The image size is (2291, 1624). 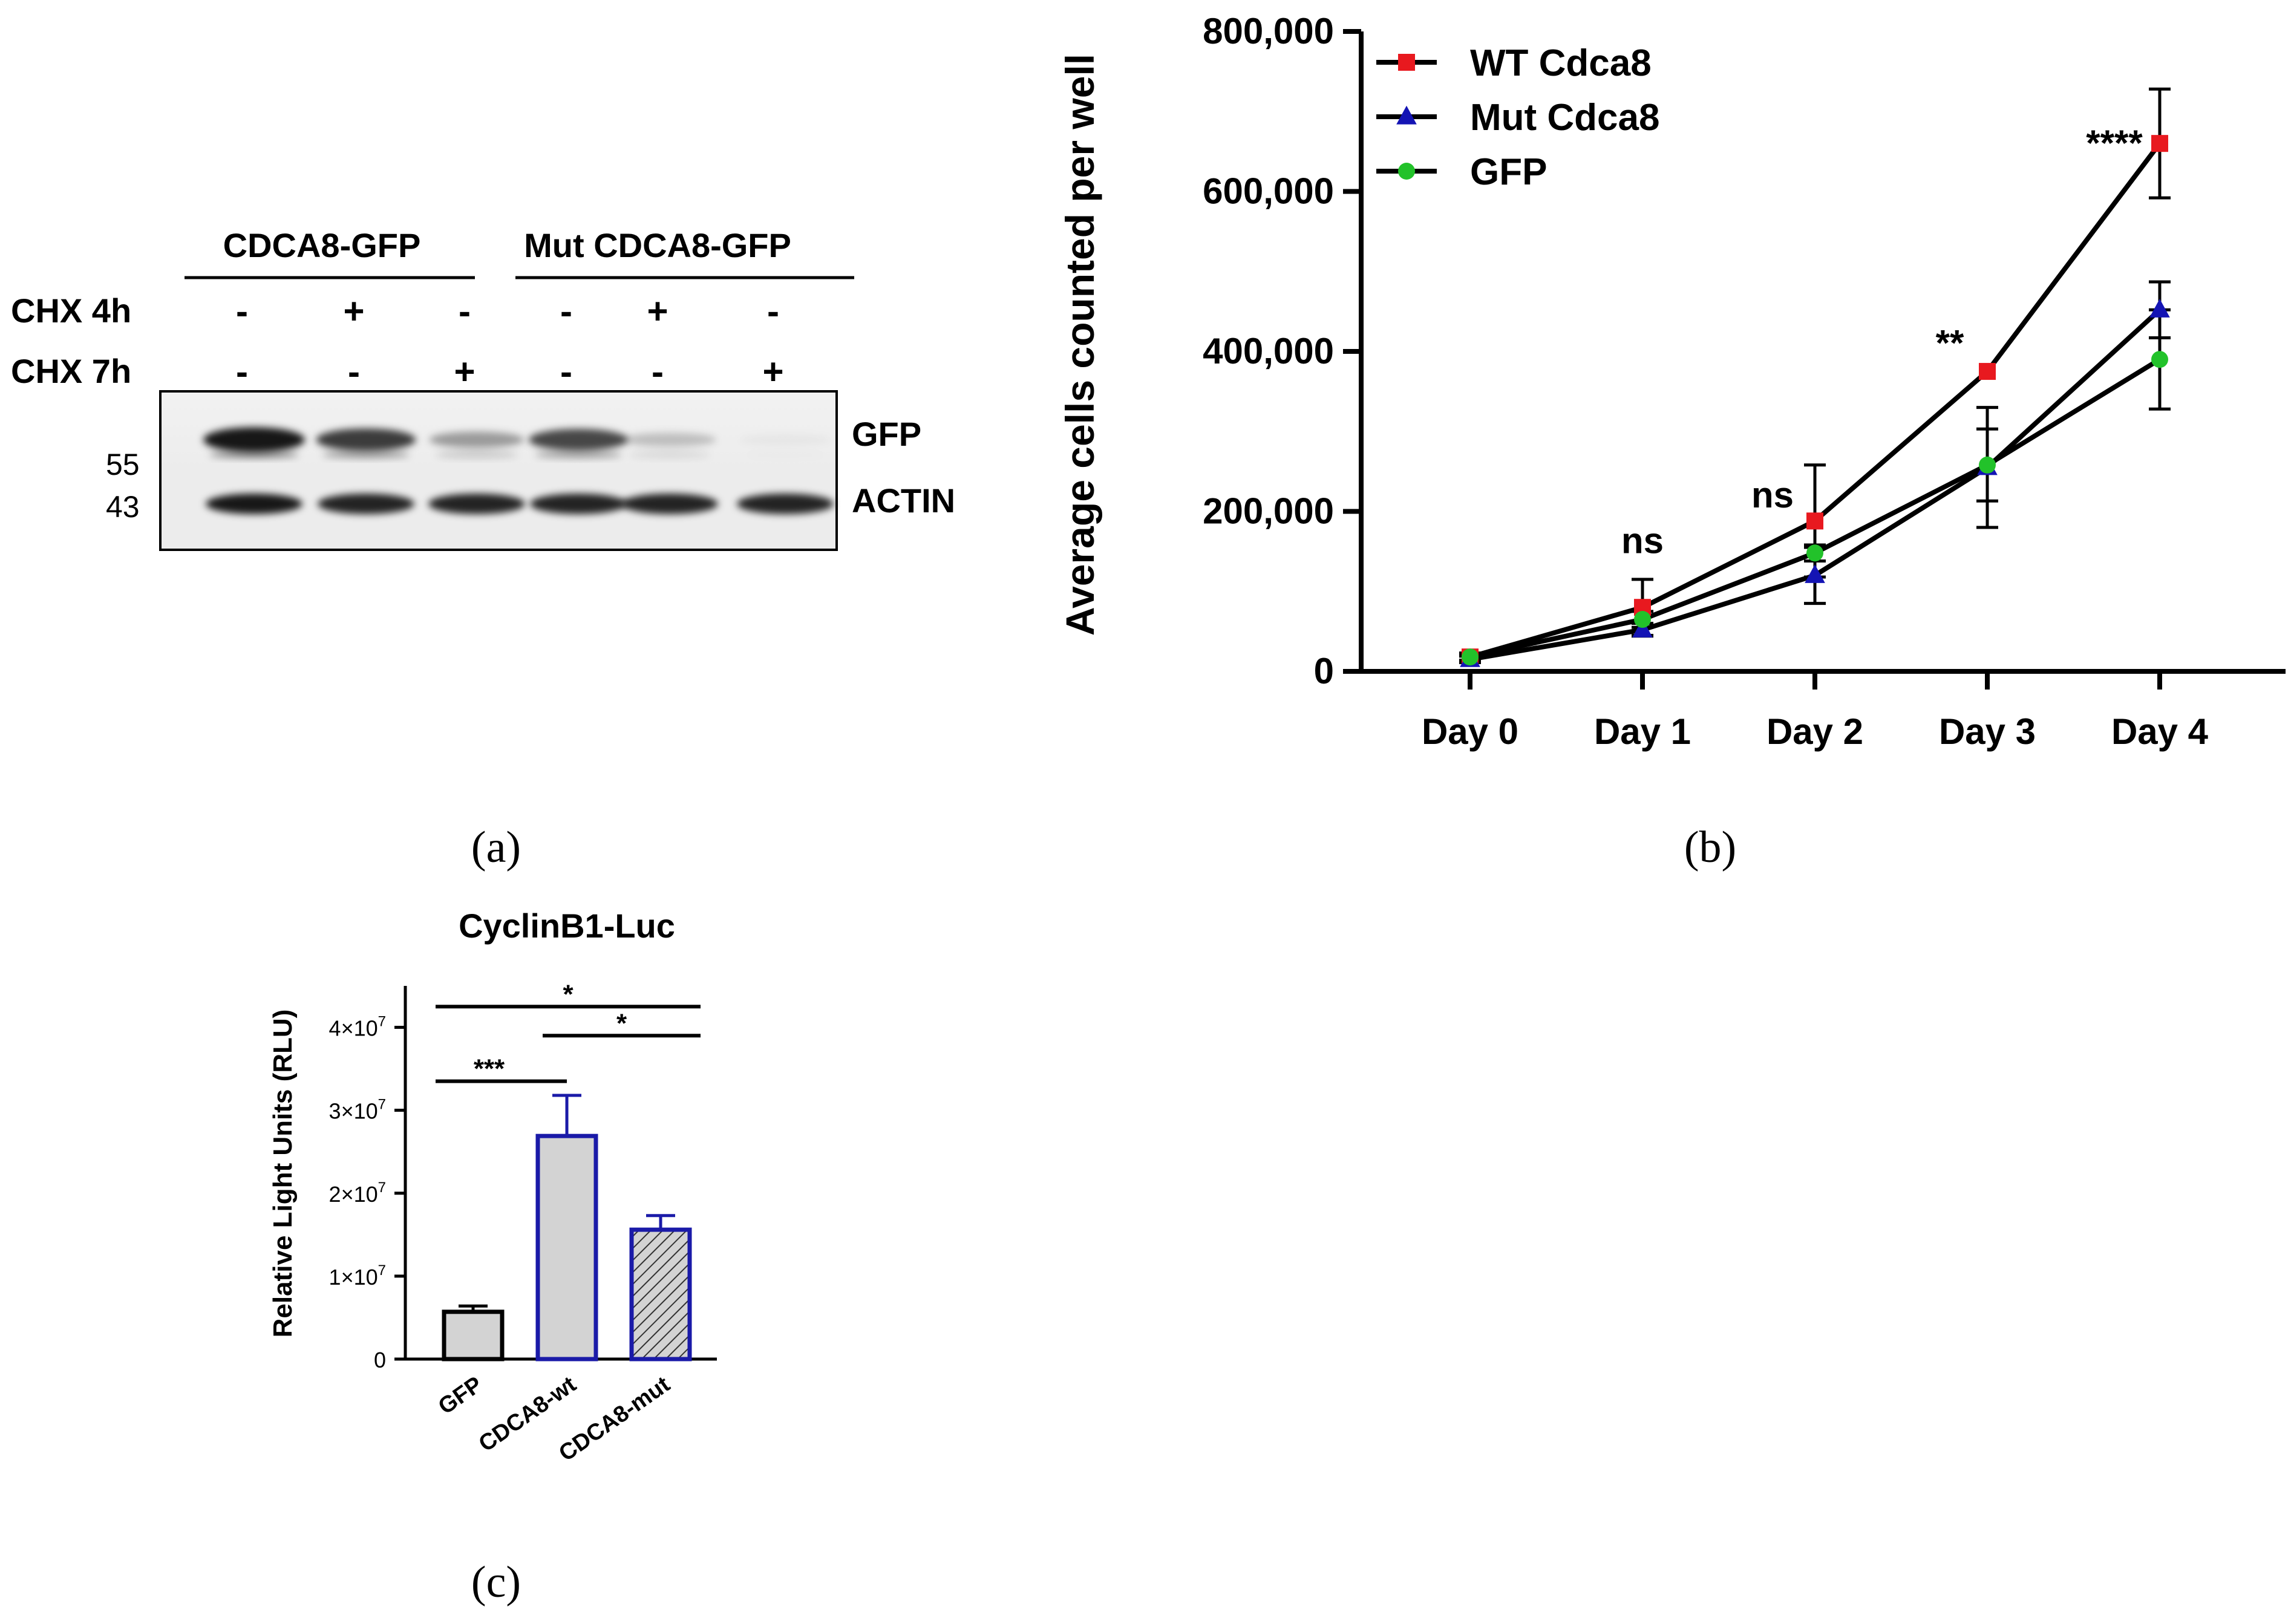 What do you see at coordinates (567, 926) in the screenshot?
I see `luc-chart-title: CyclinB1-Luc` at bounding box center [567, 926].